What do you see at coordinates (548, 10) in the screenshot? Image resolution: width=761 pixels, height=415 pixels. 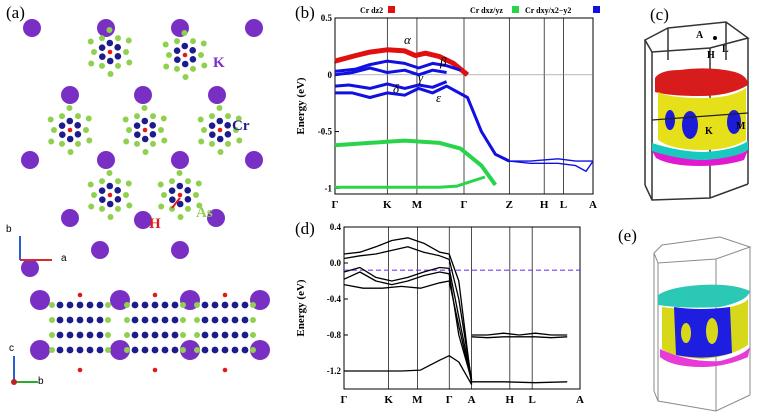 I see `legend-label: Cr dxy/x2−y2` at bounding box center [548, 10].